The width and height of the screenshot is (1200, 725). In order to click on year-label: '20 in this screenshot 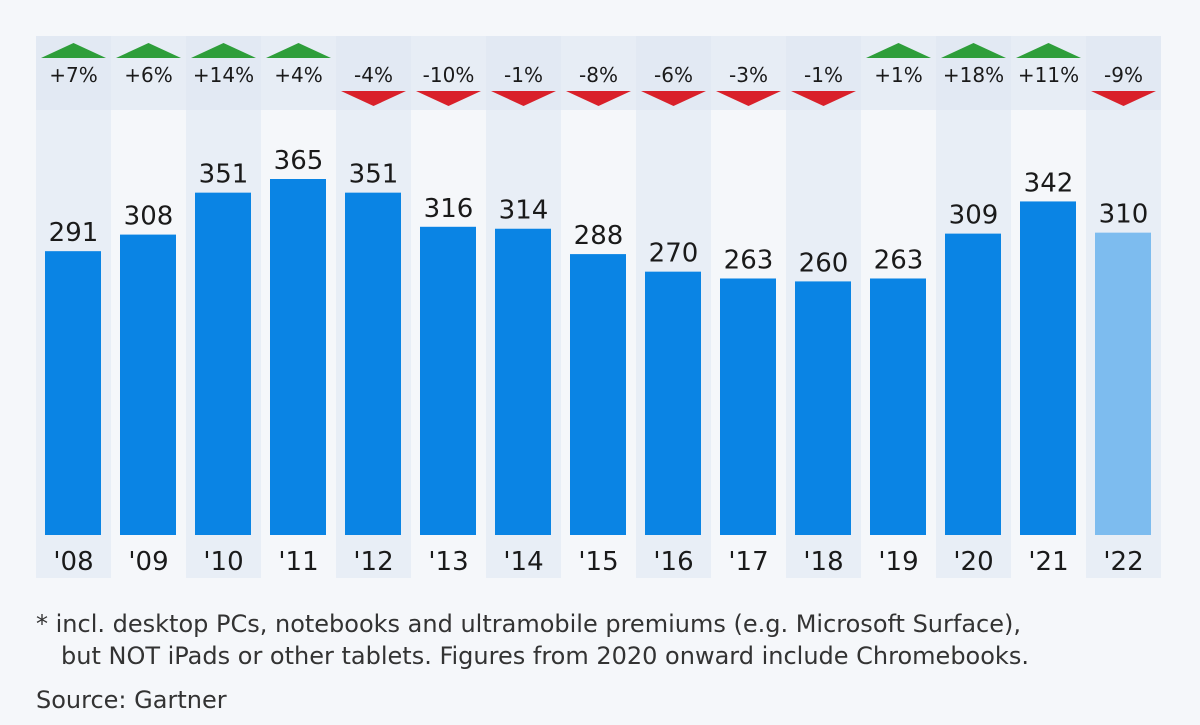, I will do `click(973, 562)`.